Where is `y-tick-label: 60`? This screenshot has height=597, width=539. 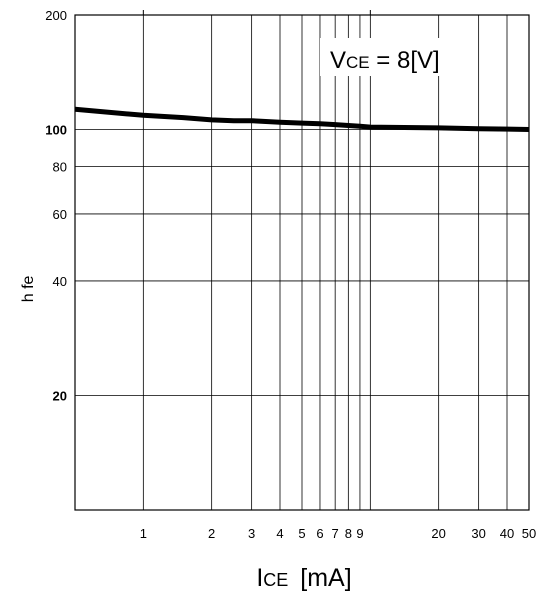
y-tick-label: 60 is located at coordinates (60, 214).